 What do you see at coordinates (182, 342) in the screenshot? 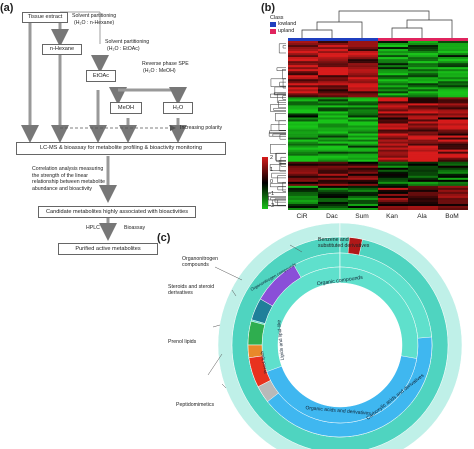
I see `label-prenol: Prenol lipids` at bounding box center [182, 342].